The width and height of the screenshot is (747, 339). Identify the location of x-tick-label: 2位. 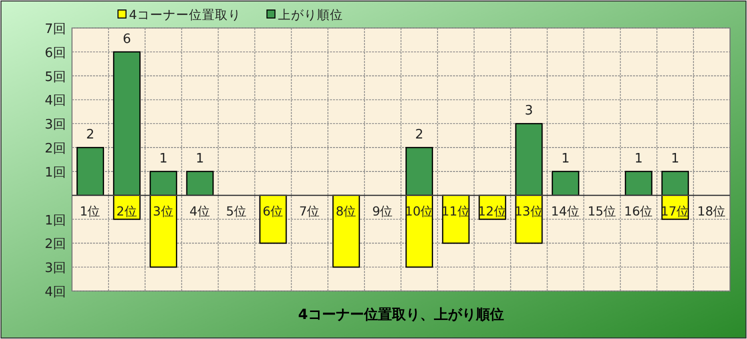
(127, 210).